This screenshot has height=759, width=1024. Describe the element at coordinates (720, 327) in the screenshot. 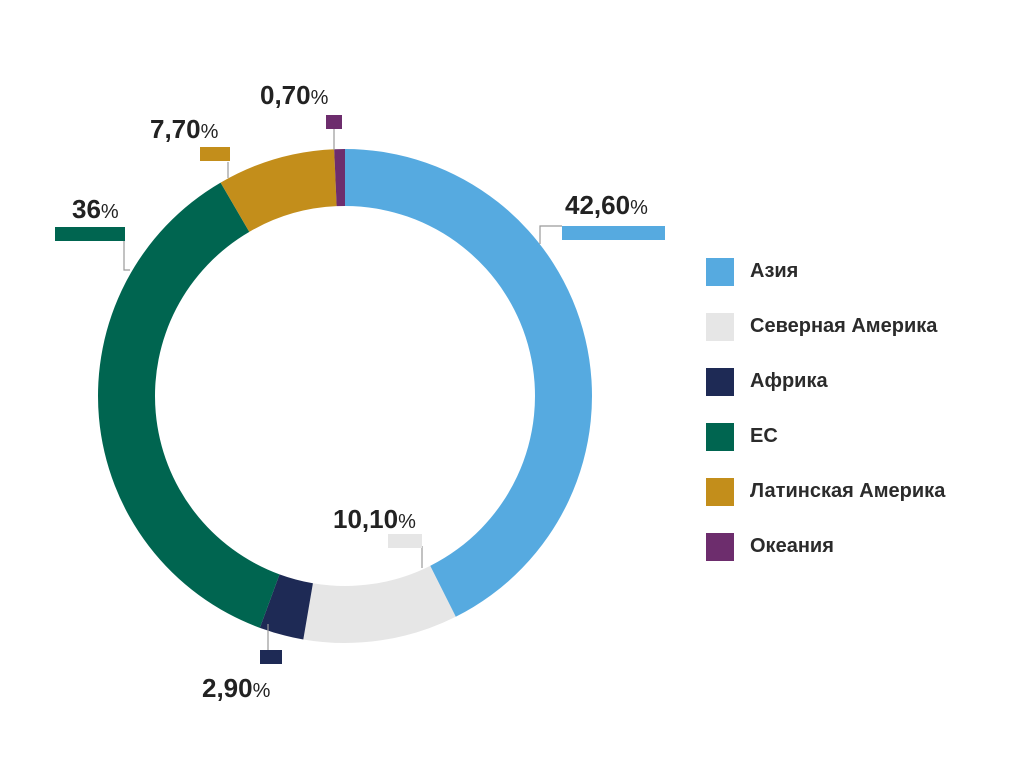

I see `legend-swatch-north-america` at that location.